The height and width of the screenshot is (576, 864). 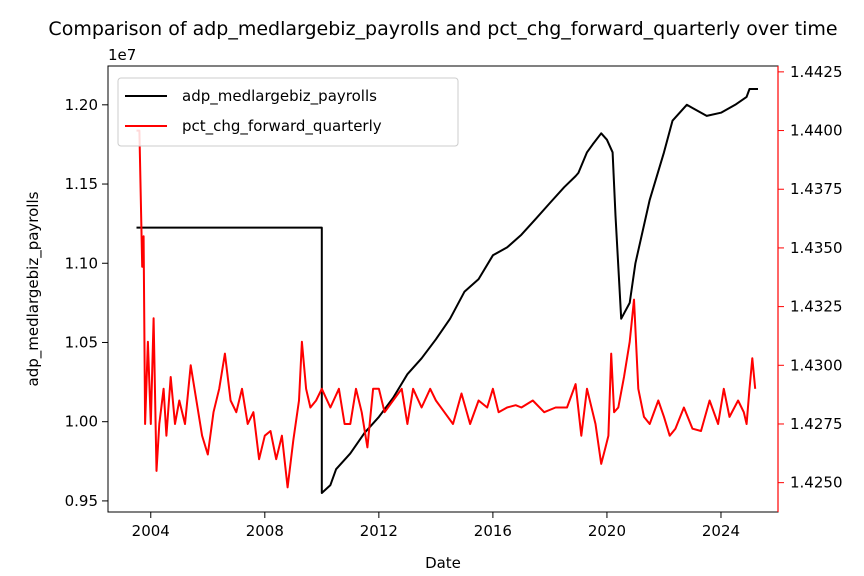 What do you see at coordinates (816, 189) in the screenshot?
I see `right-tick-label: 1.4375` at bounding box center [816, 189].